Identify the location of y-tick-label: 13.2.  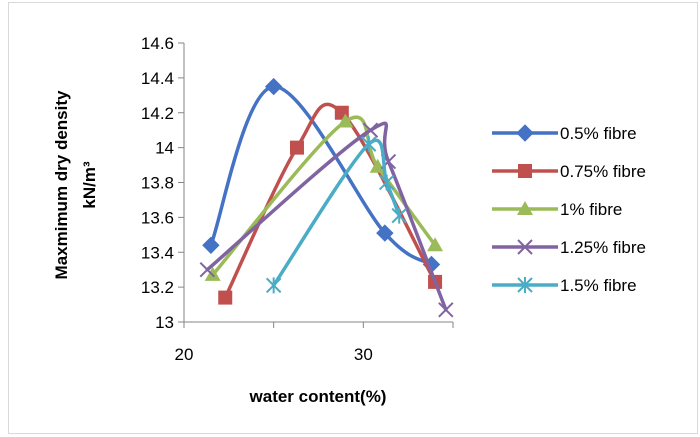
(157, 287).